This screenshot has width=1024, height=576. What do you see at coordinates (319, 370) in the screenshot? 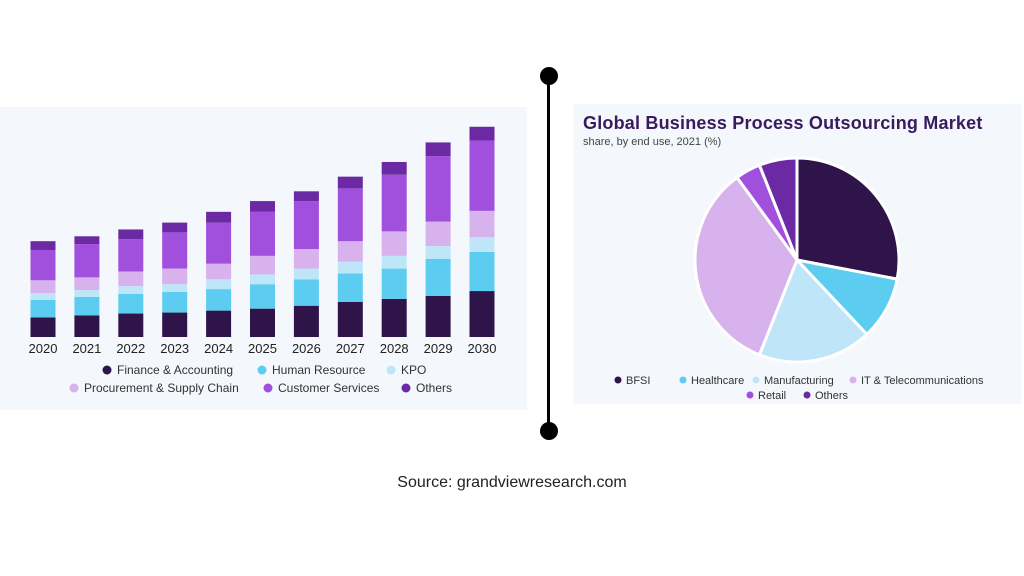
I see `legend-label: Human Resource` at bounding box center [319, 370].